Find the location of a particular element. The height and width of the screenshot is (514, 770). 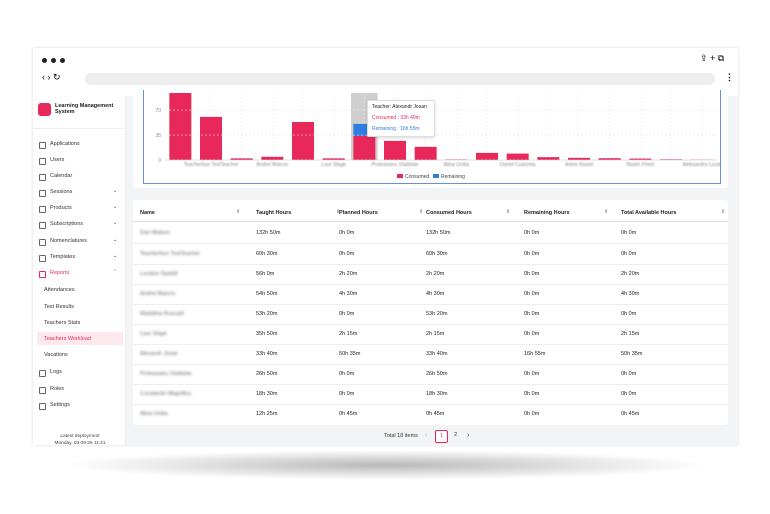

table-cell: Luciano Spalati is located at coordinates (159, 274).